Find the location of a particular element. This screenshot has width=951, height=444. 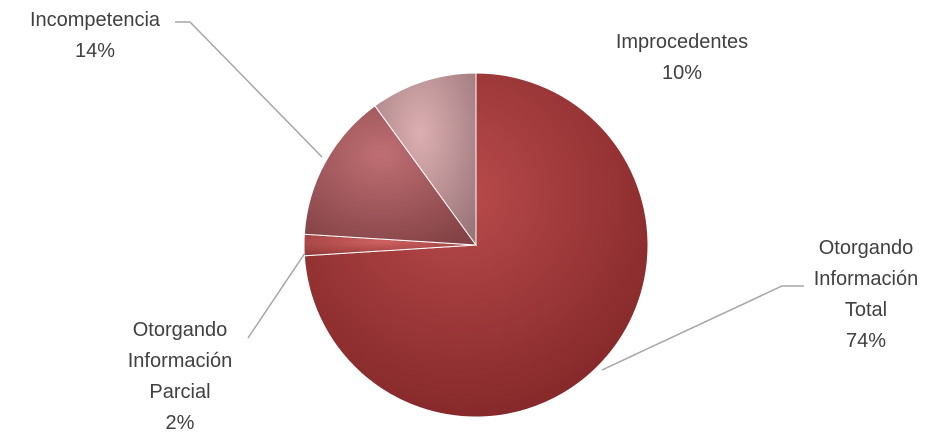

pie-slice-improcedentes is located at coordinates (425, 159).